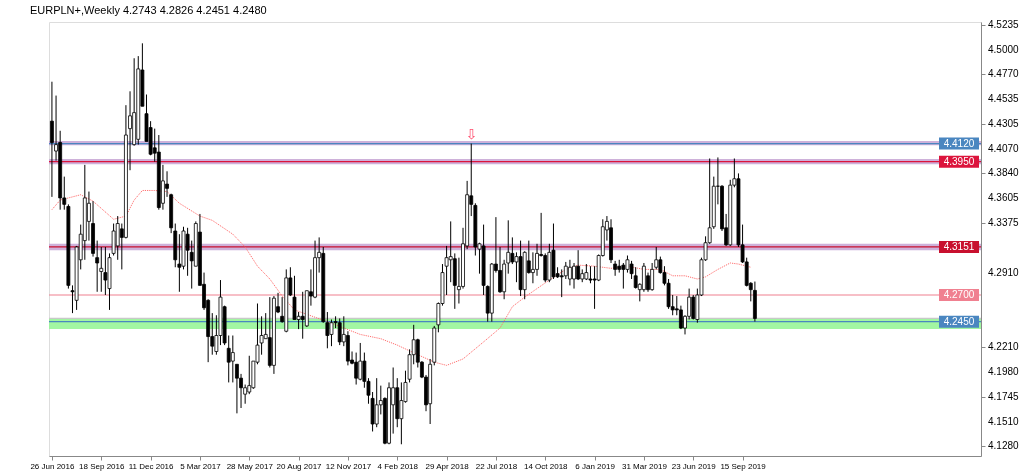  What do you see at coordinates (1004, 222) in the screenshot?
I see `y-tick-label: 4.3375` at bounding box center [1004, 222].